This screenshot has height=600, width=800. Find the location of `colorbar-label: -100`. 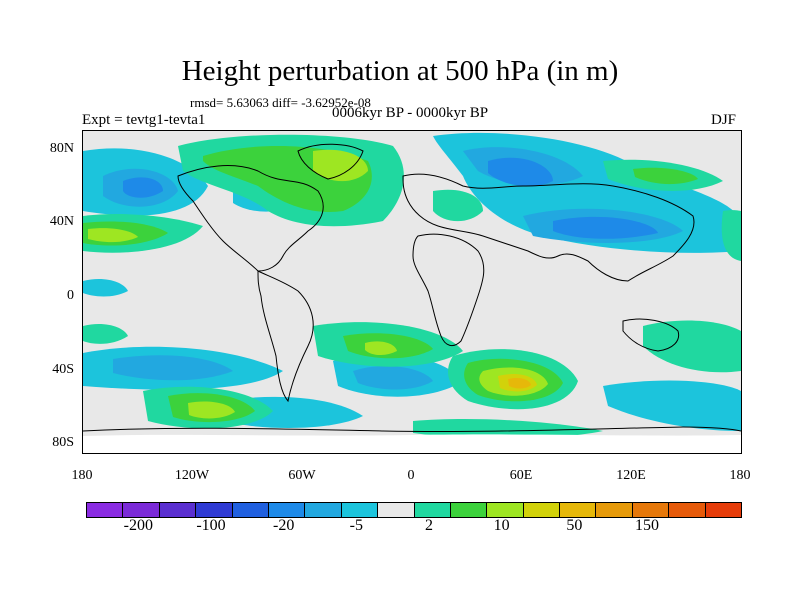

colorbar-label: -100 is located at coordinates (211, 525).